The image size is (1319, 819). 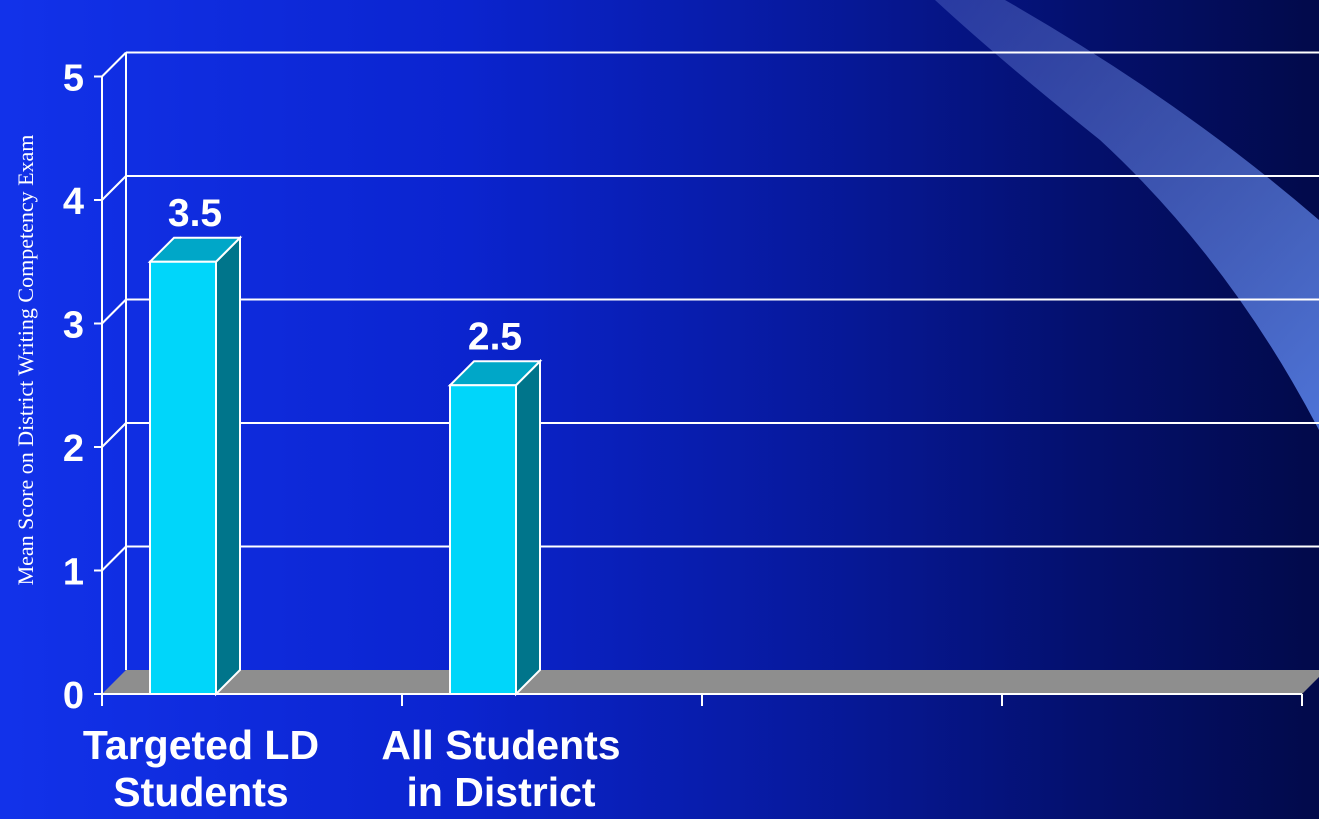 What do you see at coordinates (201, 745) in the screenshot?
I see `x-category-label-line: Targeted LD` at bounding box center [201, 745].